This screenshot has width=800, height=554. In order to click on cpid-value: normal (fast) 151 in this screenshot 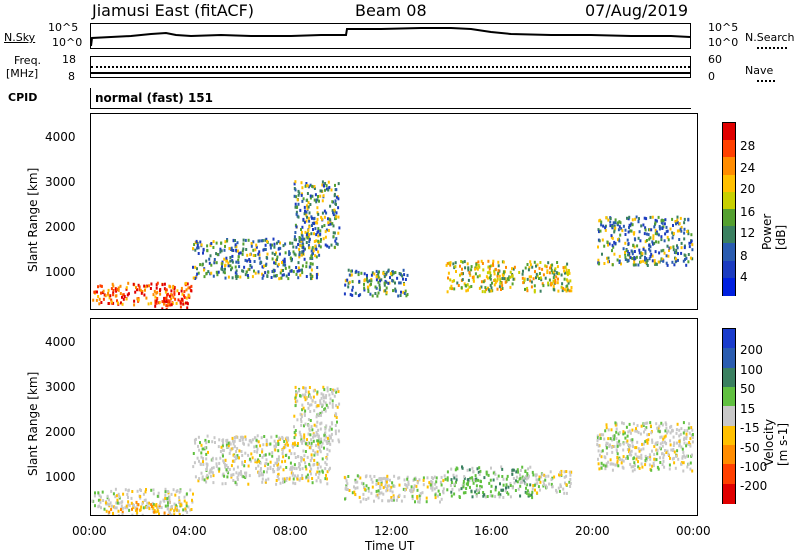, I will do `click(154, 98)`.